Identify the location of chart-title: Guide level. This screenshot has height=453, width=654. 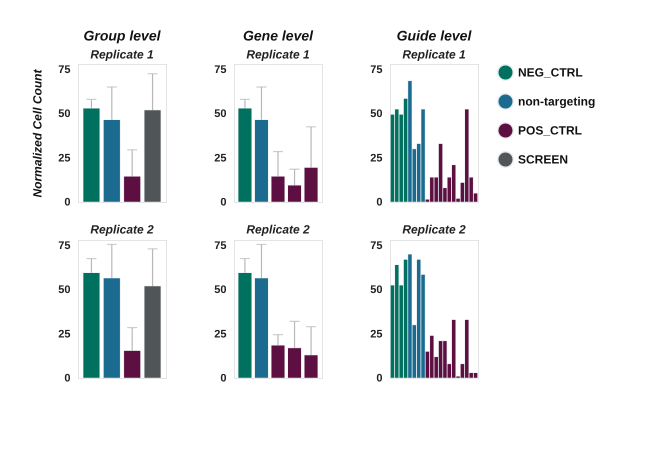
(434, 35).